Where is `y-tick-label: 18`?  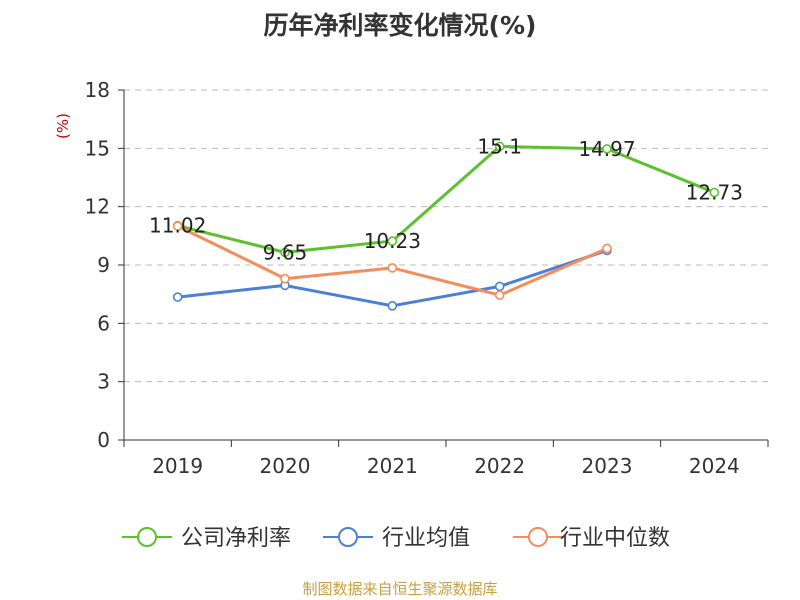 y-tick-label: 18 is located at coordinates (97, 90).